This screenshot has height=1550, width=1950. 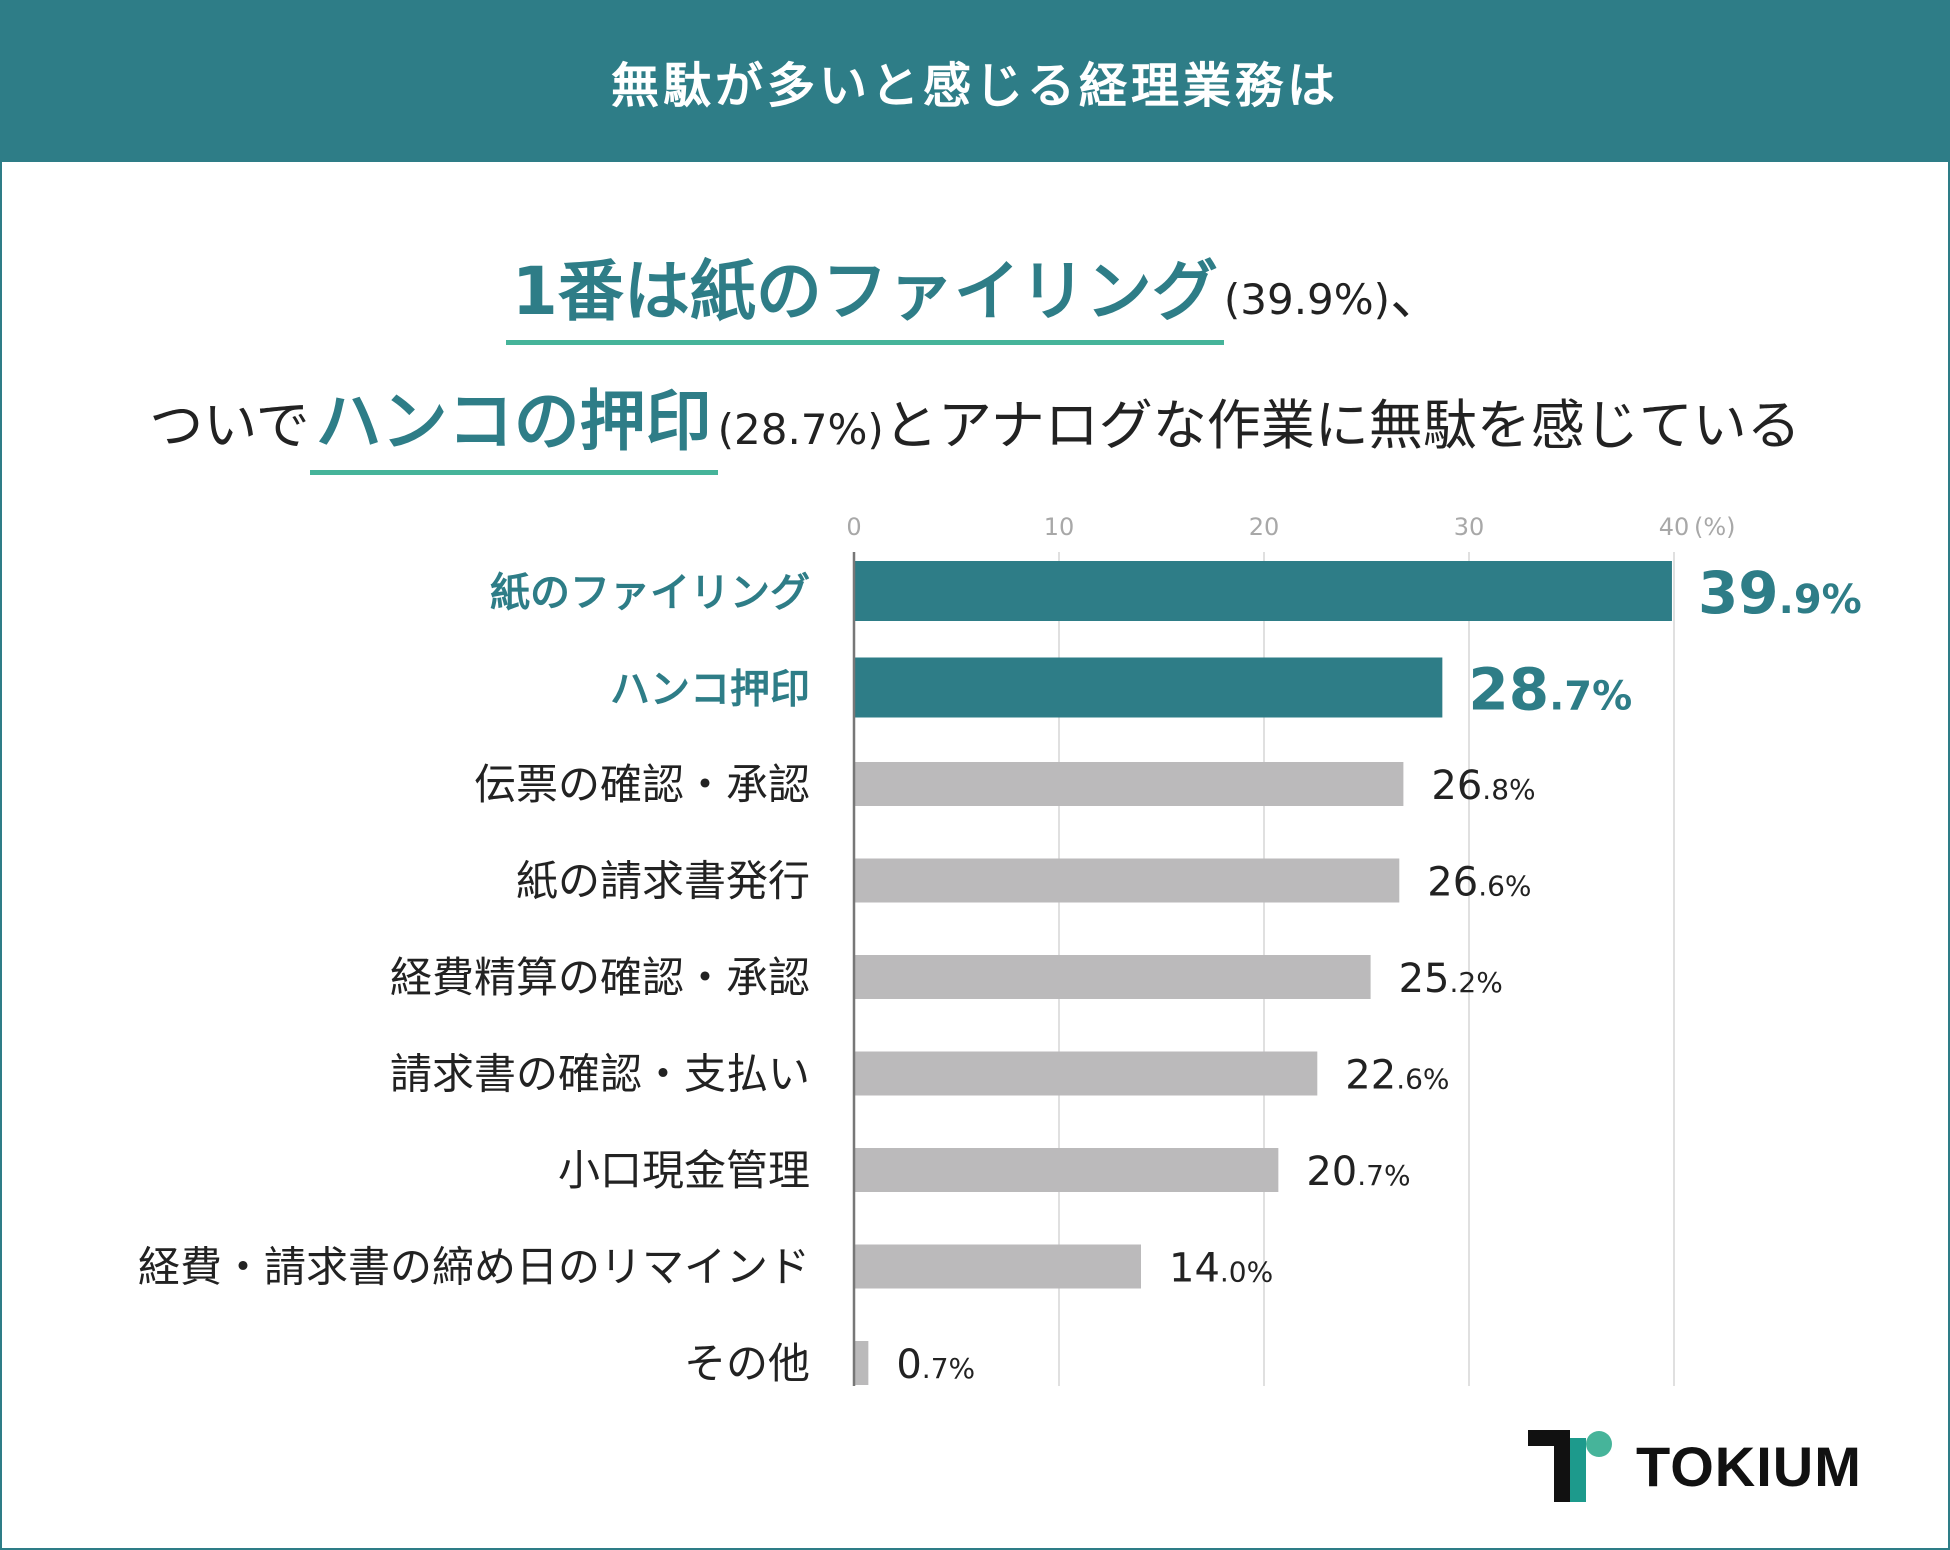 What do you see at coordinates (853, 527) in the screenshot?
I see `x-tick-label: 0` at bounding box center [853, 527].